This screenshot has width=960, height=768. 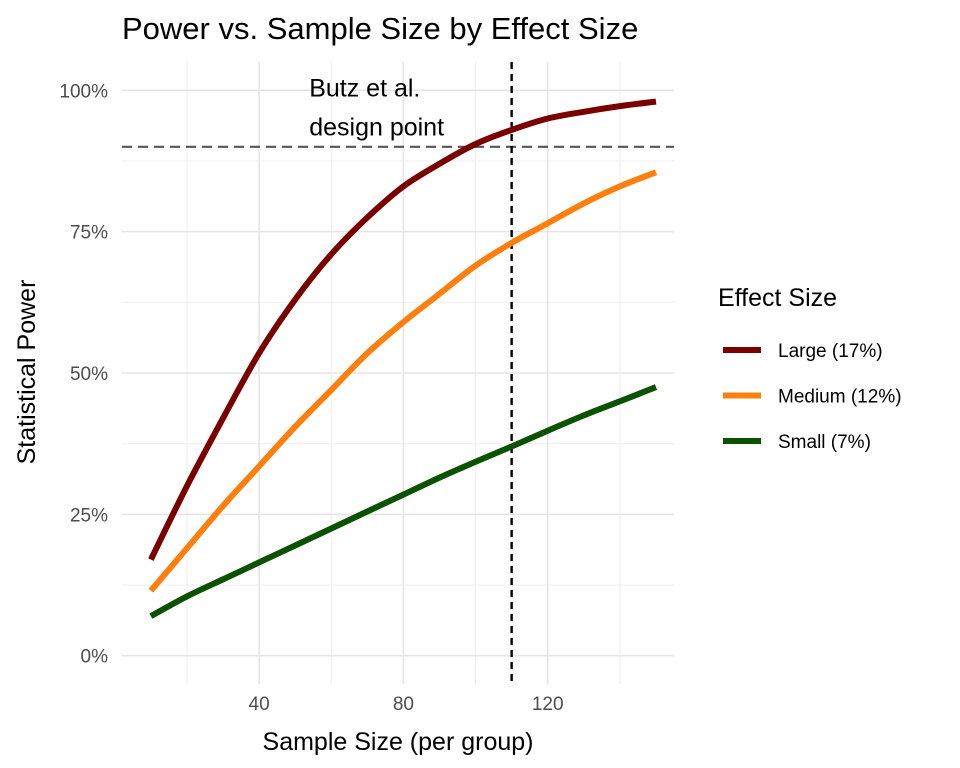 What do you see at coordinates (840, 397) in the screenshot?
I see `legend-label-1: Medium (12%)` at bounding box center [840, 397].